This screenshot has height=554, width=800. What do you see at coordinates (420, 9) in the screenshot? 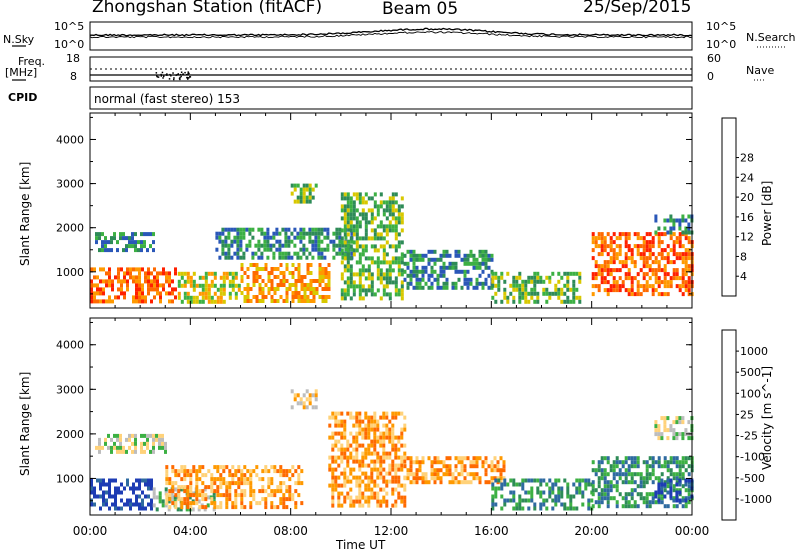
I see `beam-label: Beam 05` at bounding box center [420, 9].